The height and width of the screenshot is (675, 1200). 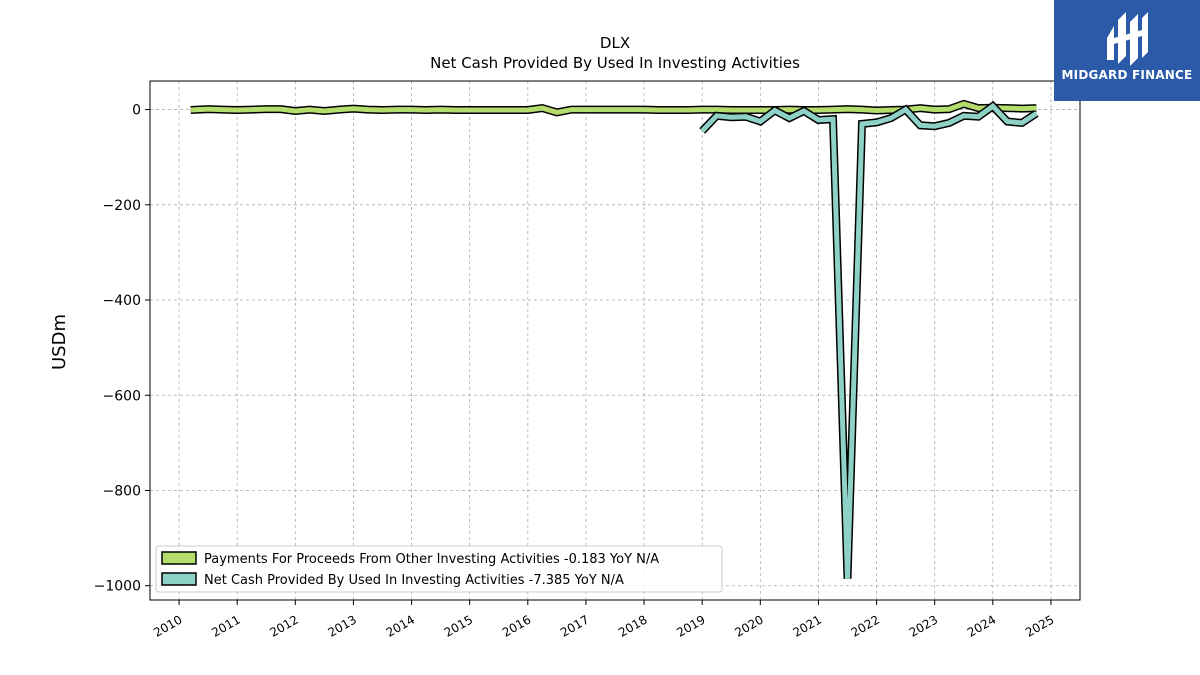 I want to click on x-tick-label: 2015, so click(x=458, y=625).